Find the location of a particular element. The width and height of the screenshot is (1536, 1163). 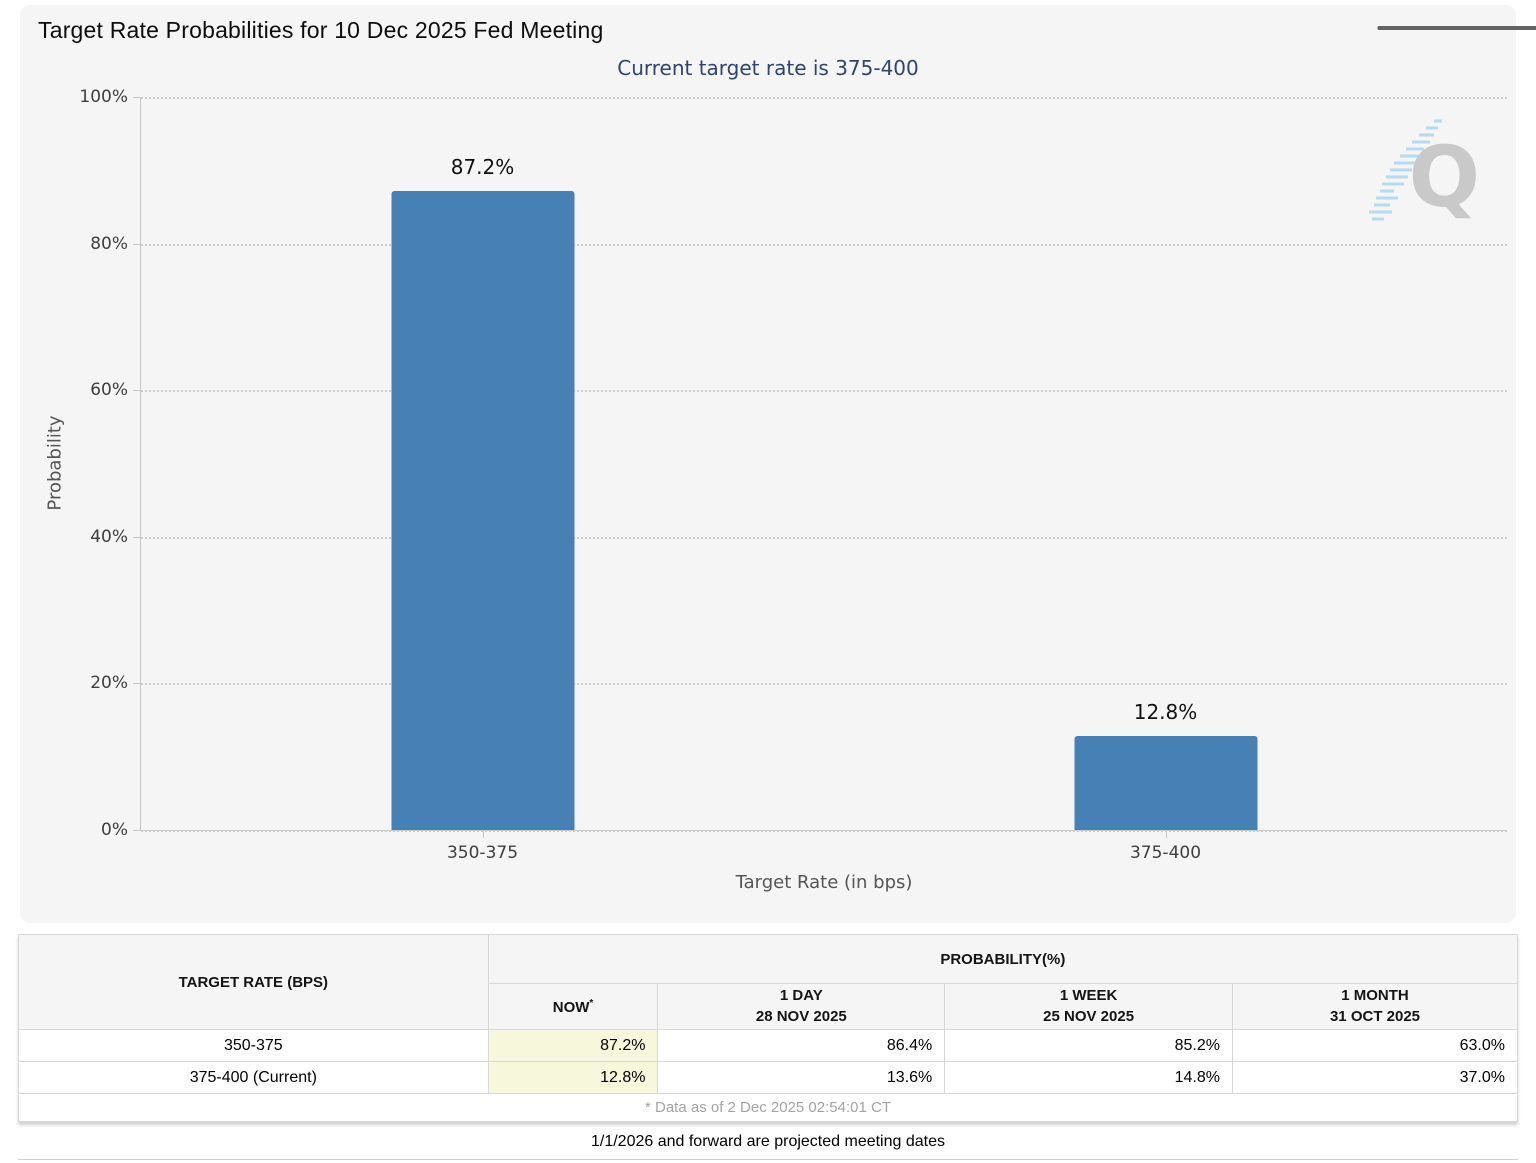

cell-1-day: 13.6% is located at coordinates (801, 1077).